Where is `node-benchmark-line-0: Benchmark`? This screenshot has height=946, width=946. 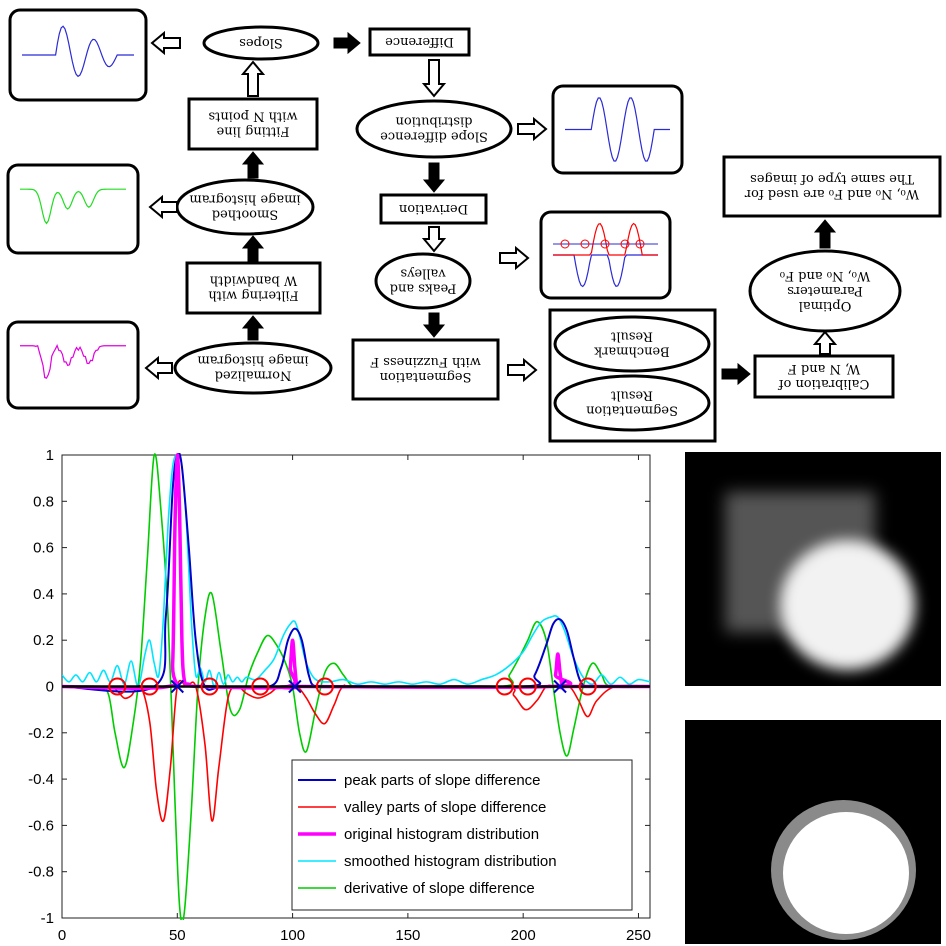
node-benchmark-line-0: Benchmark is located at coordinates (632, 351).